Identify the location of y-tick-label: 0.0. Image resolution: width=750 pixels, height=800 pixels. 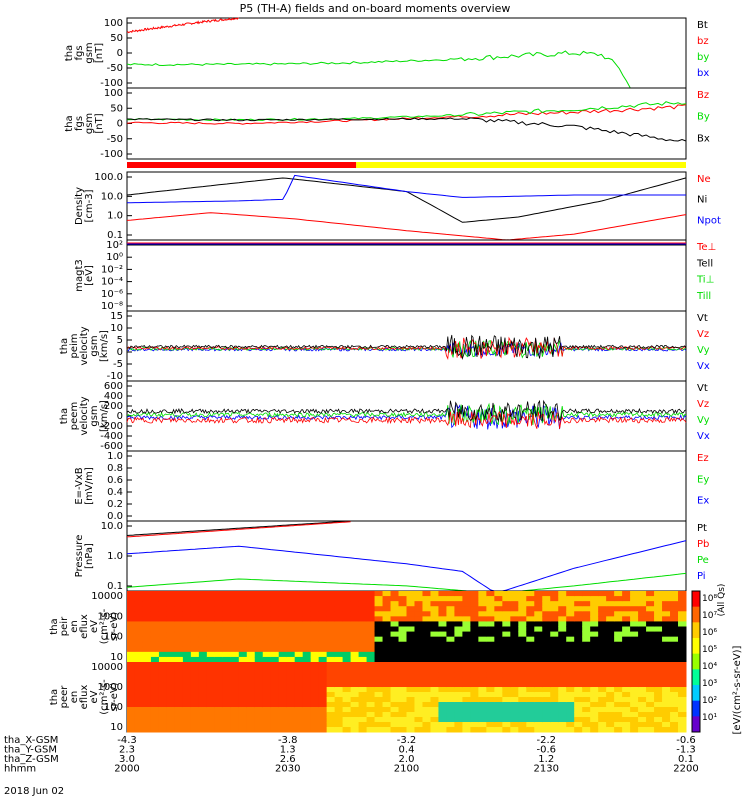
(115, 516).